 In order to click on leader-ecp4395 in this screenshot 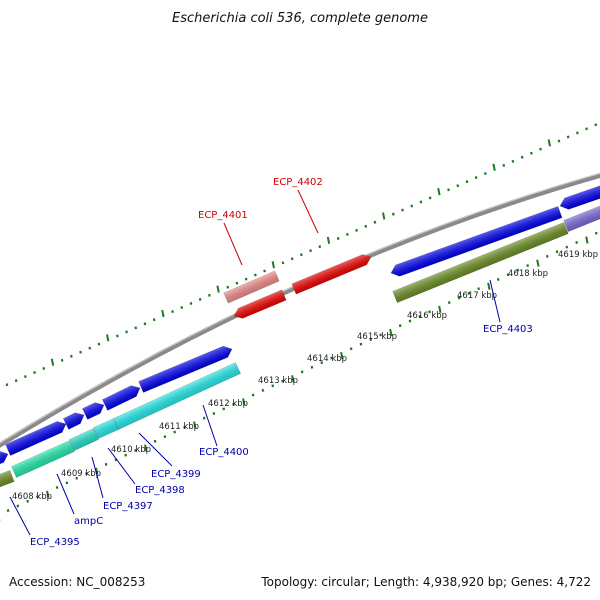, I will do `click(20, 516)`.